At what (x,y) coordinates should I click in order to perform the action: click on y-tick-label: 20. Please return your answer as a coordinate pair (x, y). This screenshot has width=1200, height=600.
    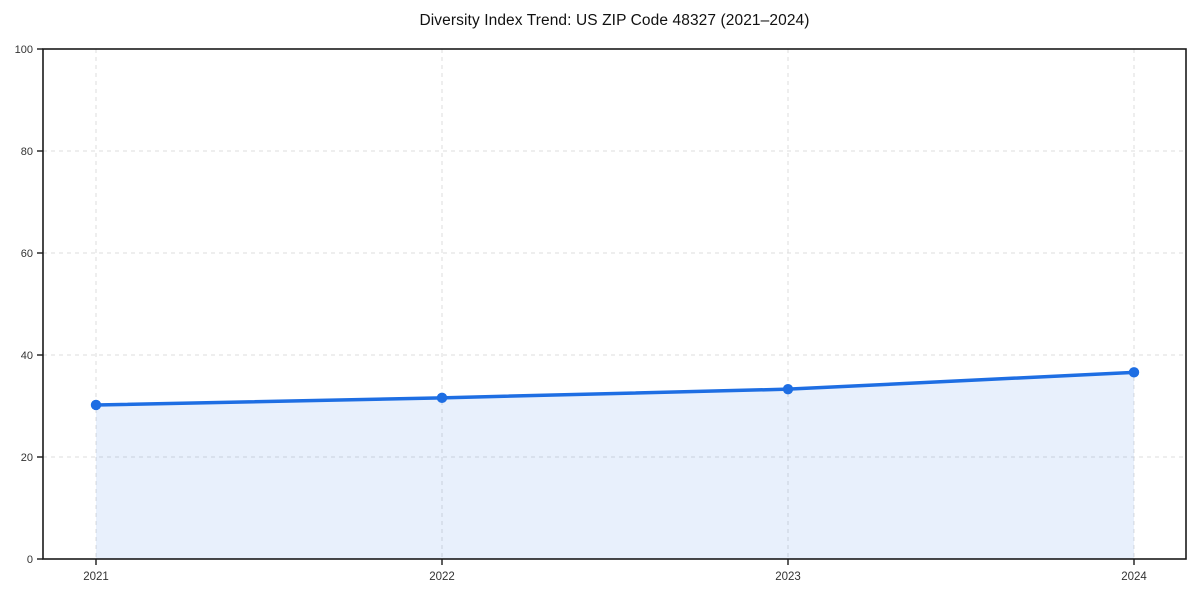
    Looking at the image, I should click on (27, 458).